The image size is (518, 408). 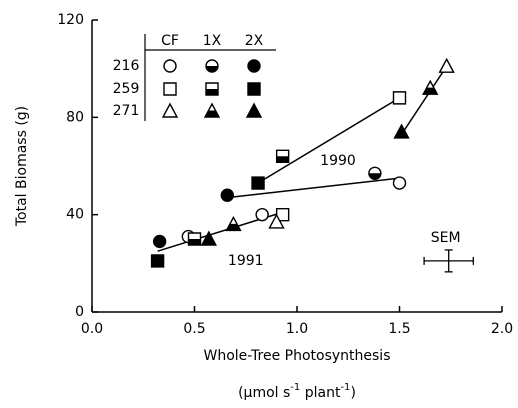 I want to click on legend-column: 1X, so click(x=212, y=41).